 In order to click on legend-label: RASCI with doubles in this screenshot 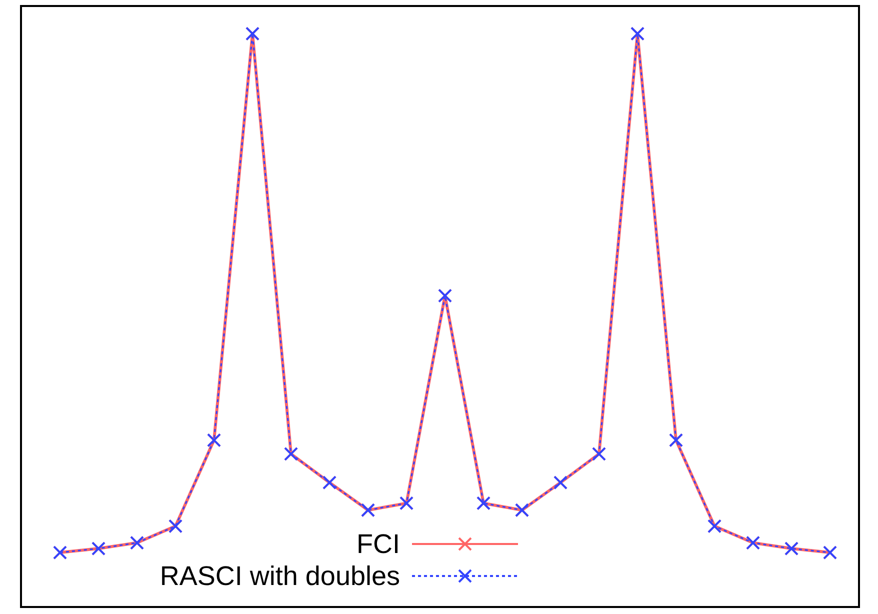, I will do `click(280, 576)`.